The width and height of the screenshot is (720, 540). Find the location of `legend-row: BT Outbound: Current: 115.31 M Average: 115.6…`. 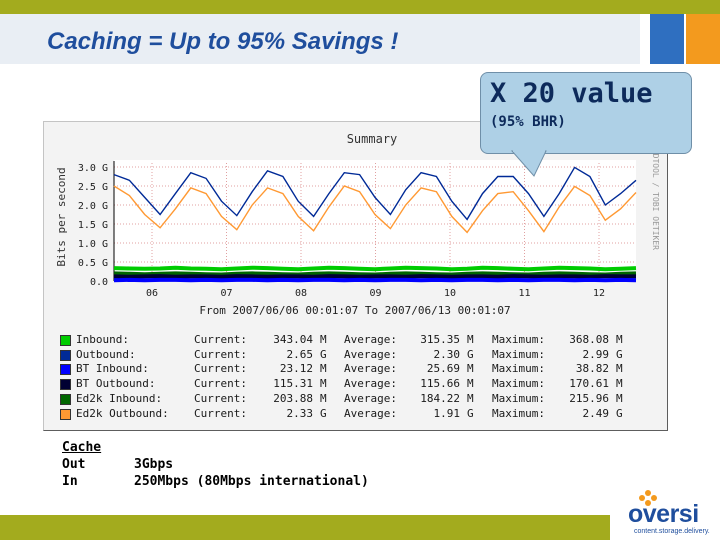

legend-row: BT Outbound: Current: 115.31 M Average: 115.6… is located at coordinates (360, 384).